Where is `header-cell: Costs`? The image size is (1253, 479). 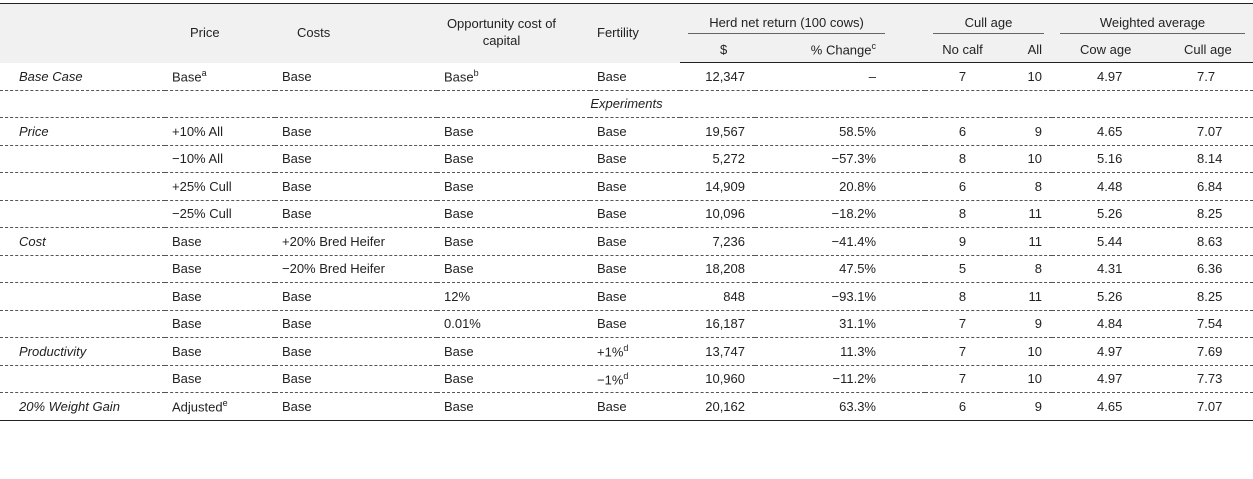 header-cell: Costs is located at coordinates (356, 33).